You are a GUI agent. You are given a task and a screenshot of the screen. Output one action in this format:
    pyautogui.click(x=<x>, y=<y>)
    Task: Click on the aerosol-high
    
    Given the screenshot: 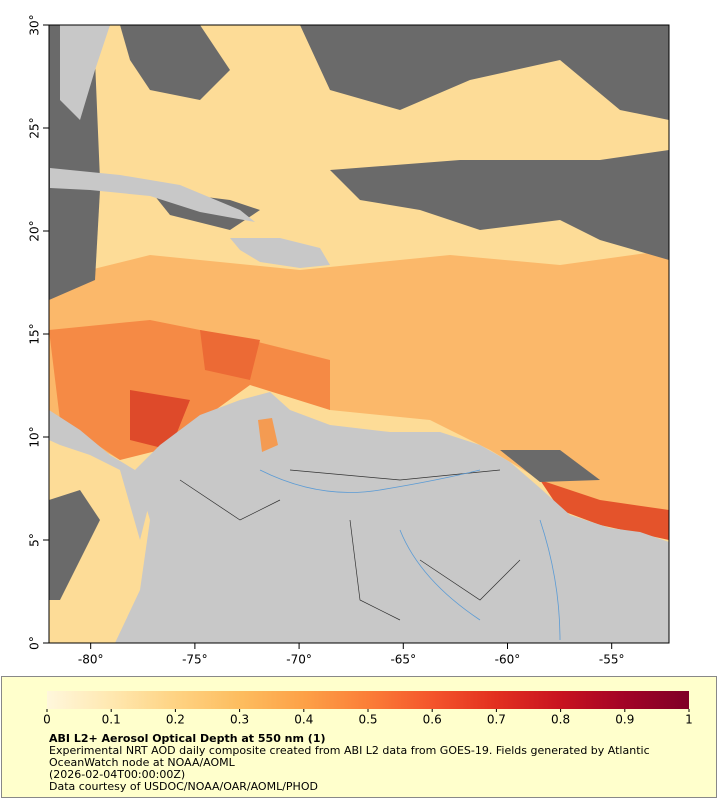 What is the action you would take?
    pyautogui.click(x=189, y=390)
    